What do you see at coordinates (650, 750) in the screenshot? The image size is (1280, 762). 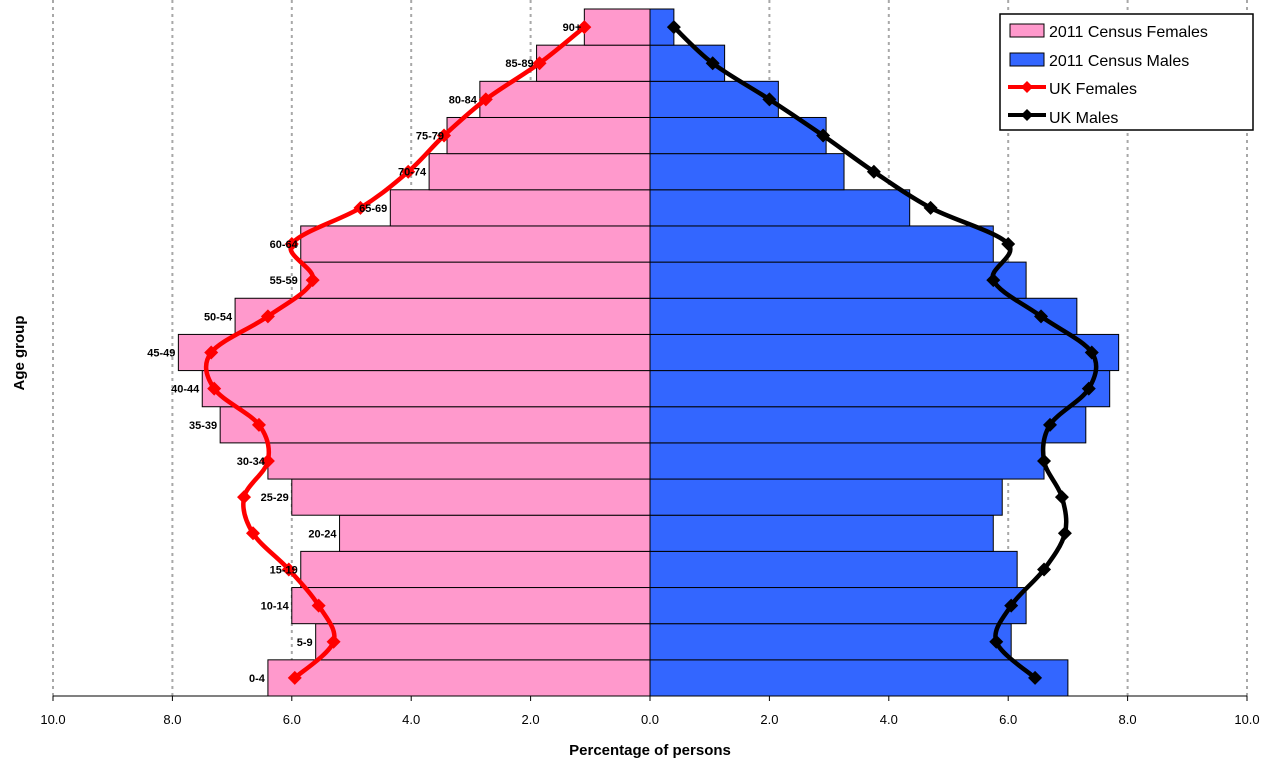 I see `x-axis-title: Percentage of persons` at bounding box center [650, 750].